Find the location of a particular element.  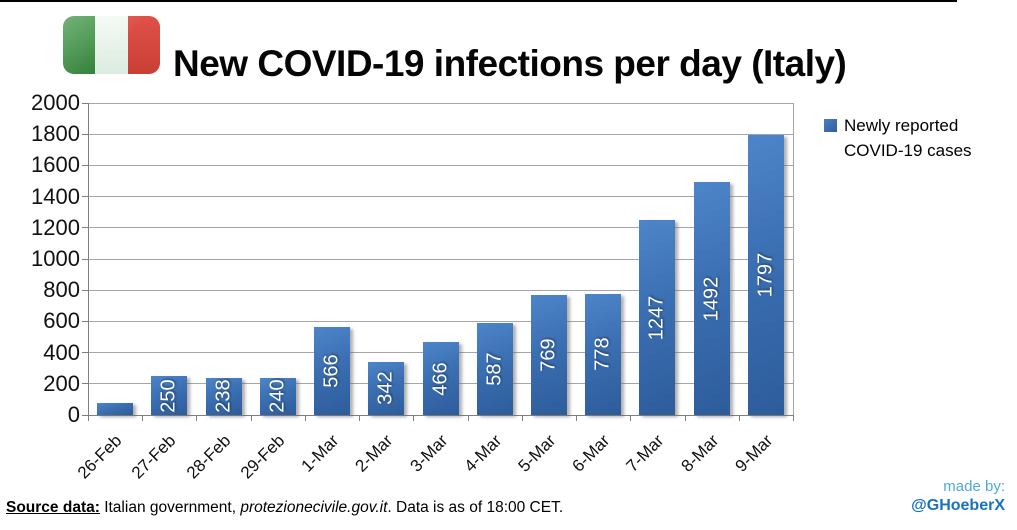

bar-5-Mar is located at coordinates (548, 355).